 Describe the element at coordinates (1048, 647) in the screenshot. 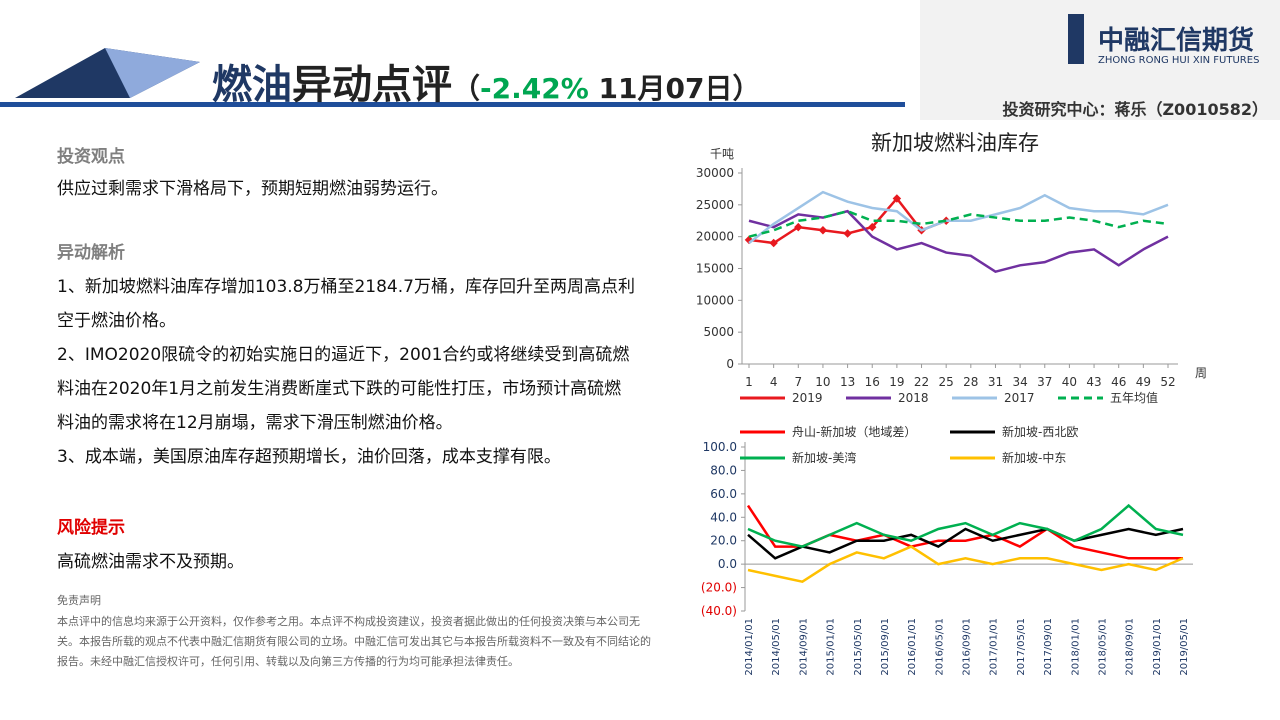

I see `x-tick-label: 2017/09/01` at that location.